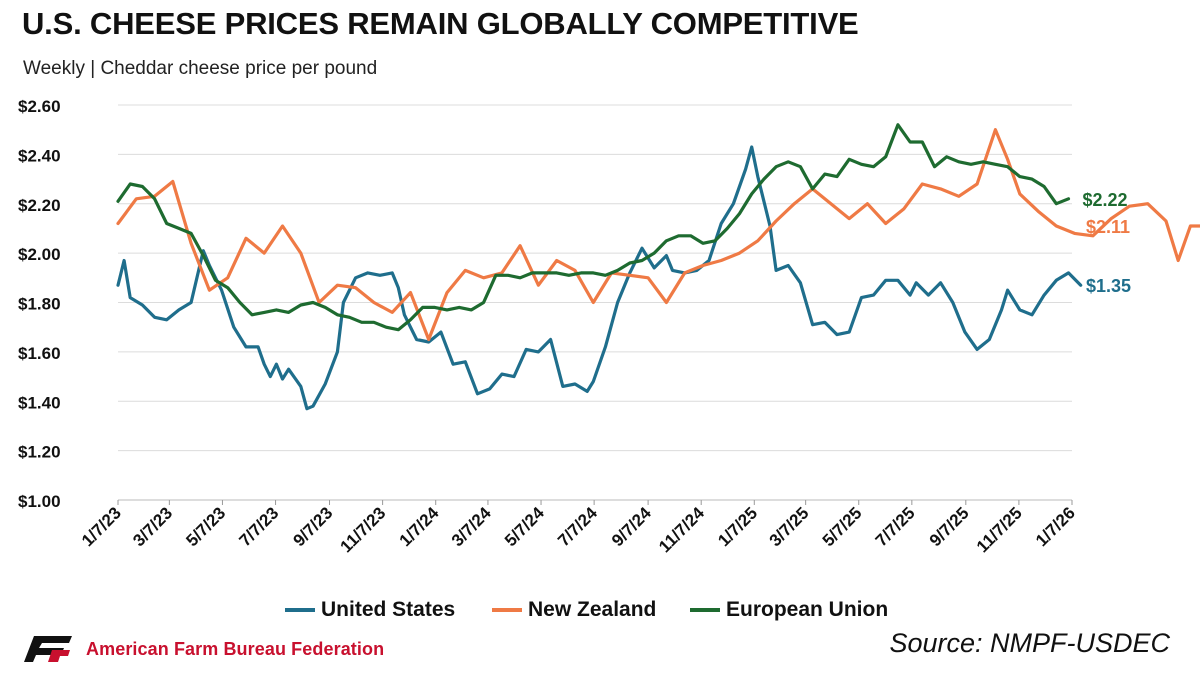  Describe the element at coordinates (1108, 286) in the screenshot. I see `series-end-label: $1.35` at that location.